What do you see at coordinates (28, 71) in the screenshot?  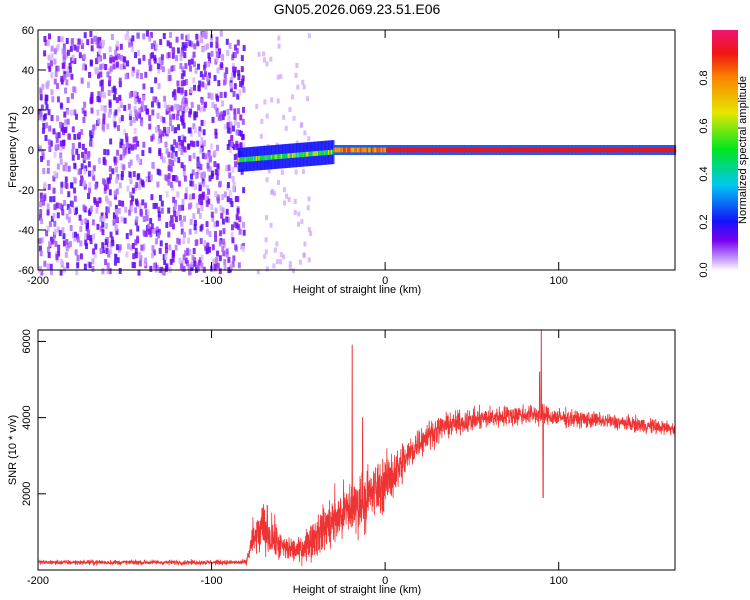 I see `y-tick-label: 40` at bounding box center [28, 71].